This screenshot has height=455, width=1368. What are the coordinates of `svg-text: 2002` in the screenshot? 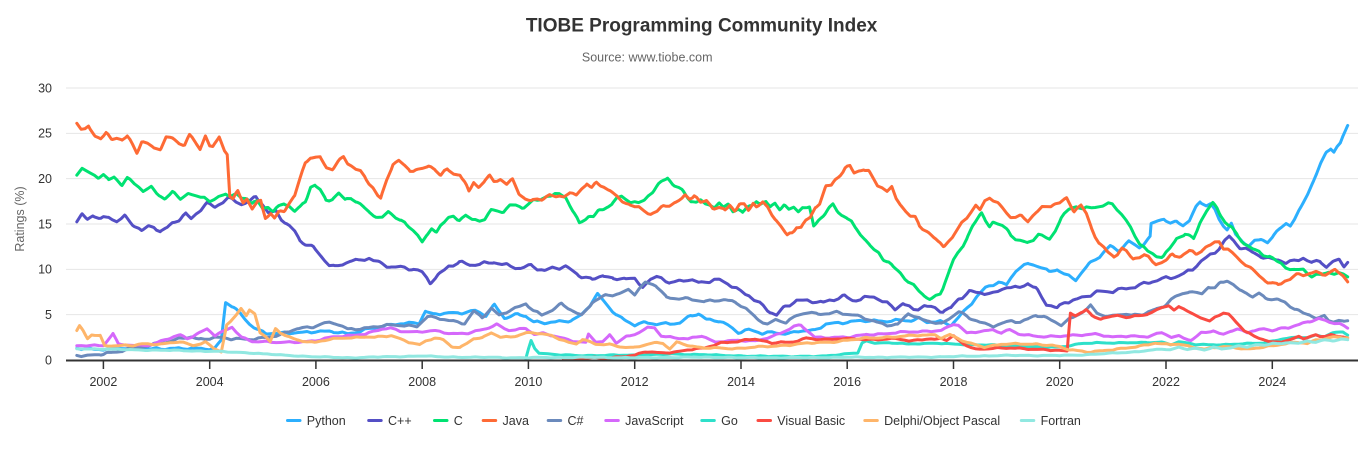 It's located at (103, 382).